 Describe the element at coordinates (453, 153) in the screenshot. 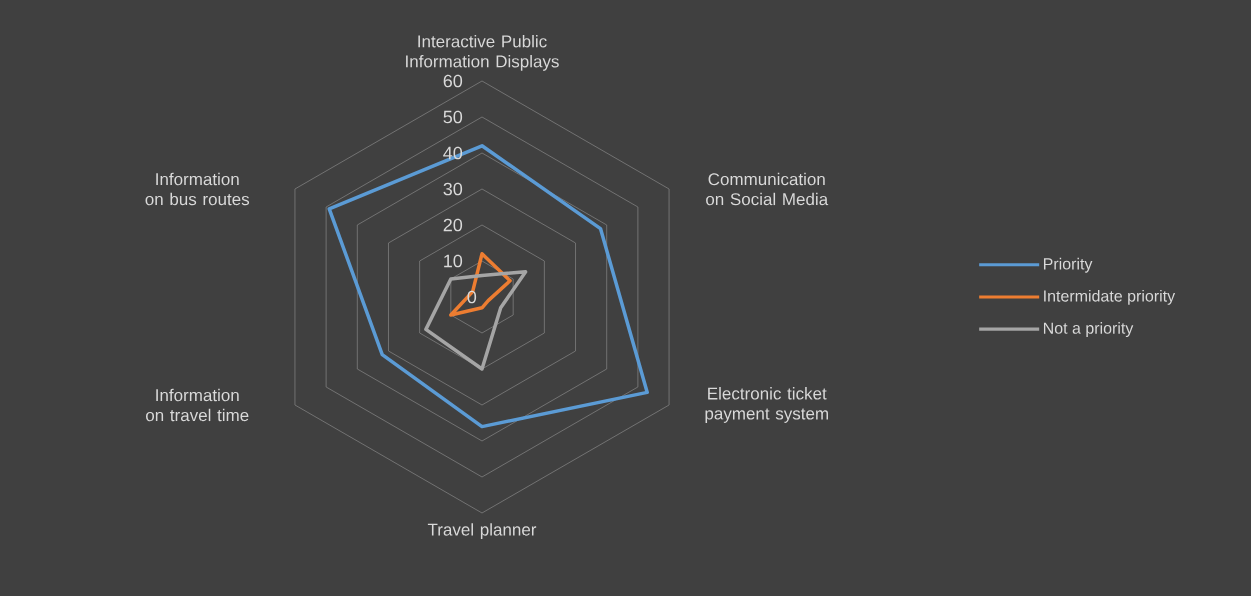

I see `y-tick-label: 40` at that location.